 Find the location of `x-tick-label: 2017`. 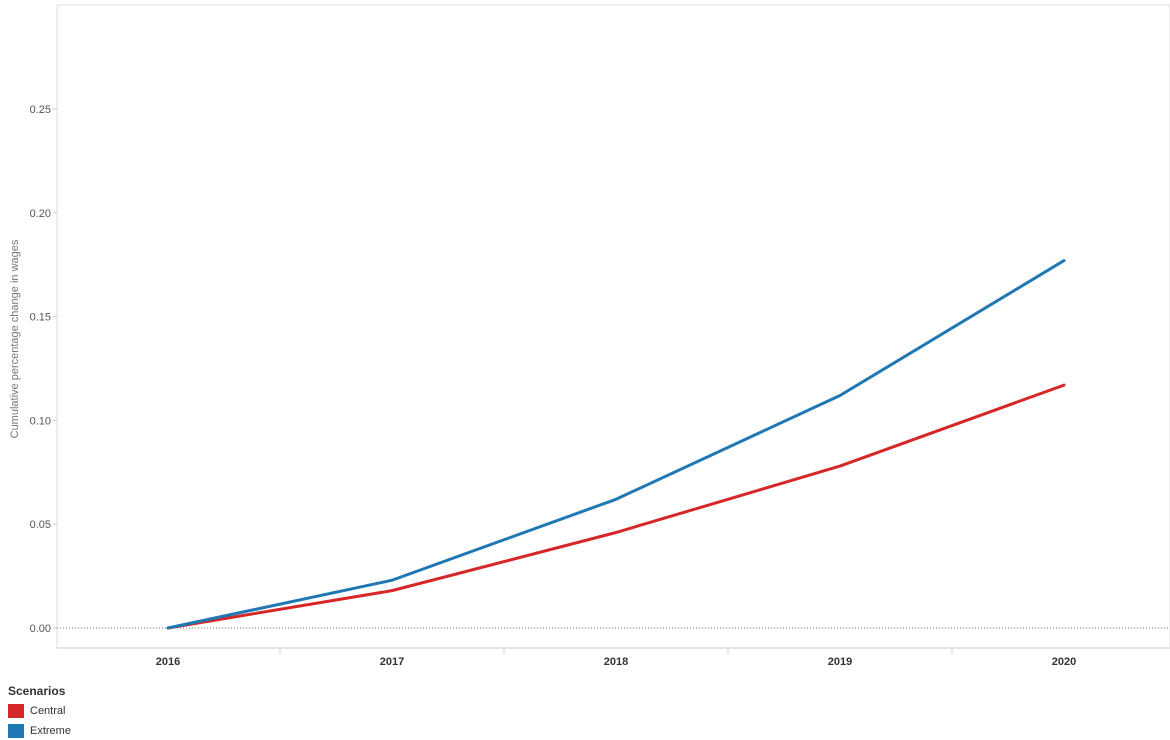

x-tick-label: 2017 is located at coordinates (392, 662).